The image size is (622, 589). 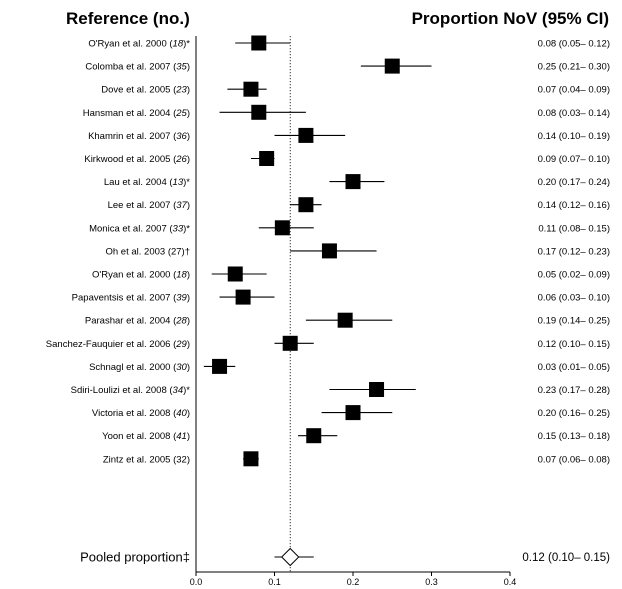 What do you see at coordinates (574, 298) in the screenshot?
I see `study-ci-value: 0.06 (0.03– 0.10)` at bounding box center [574, 298].